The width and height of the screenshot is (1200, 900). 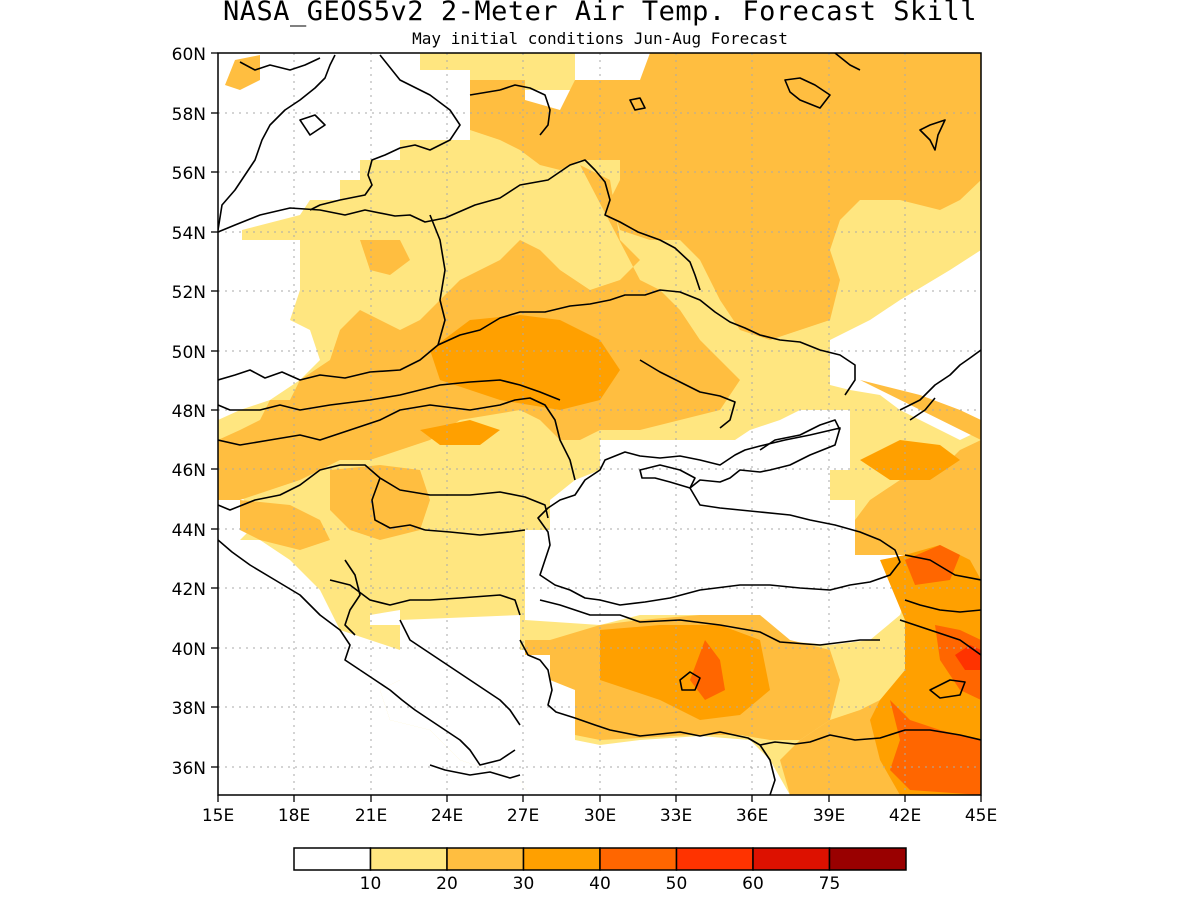 I want to click on legend-label: 30, so click(x=524, y=884).